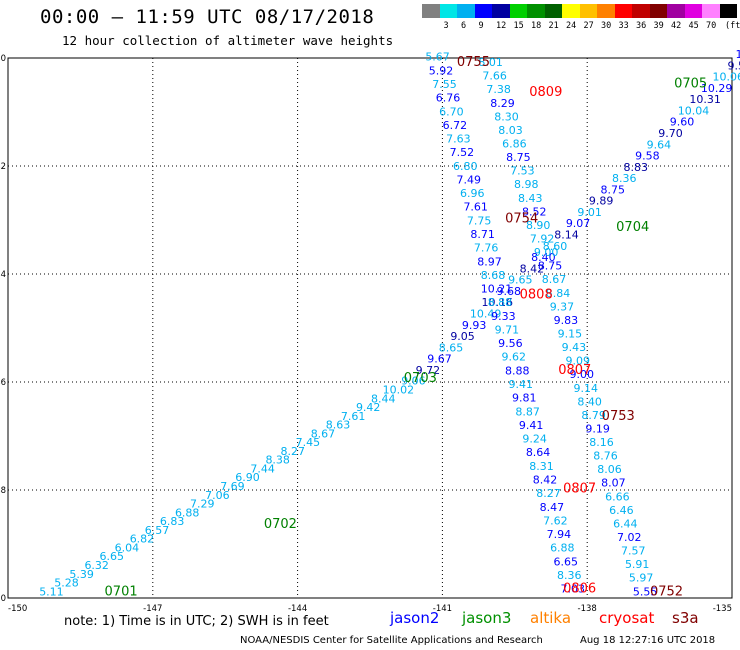 This screenshot has width=740, height=650. What do you see at coordinates (501, 26) in the screenshot?
I see `legend-label: 12` at bounding box center [501, 26].